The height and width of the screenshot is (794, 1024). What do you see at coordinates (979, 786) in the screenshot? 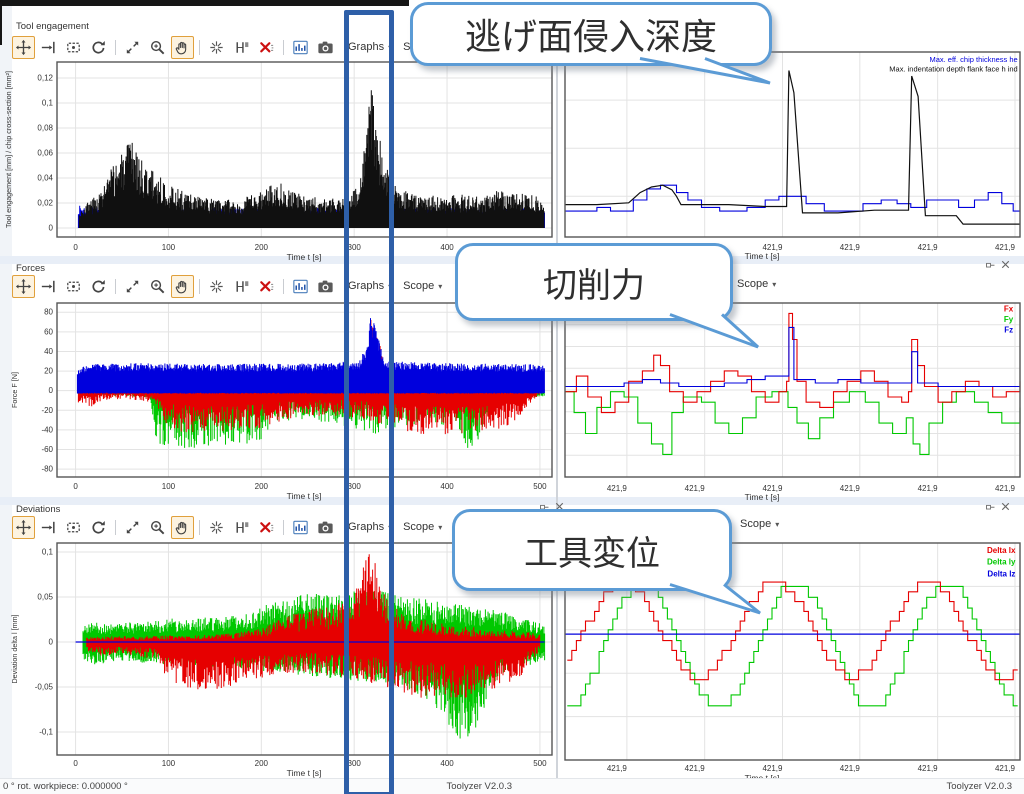
I see `status-version-right: Toolyzer V2.0.3` at bounding box center [979, 786].